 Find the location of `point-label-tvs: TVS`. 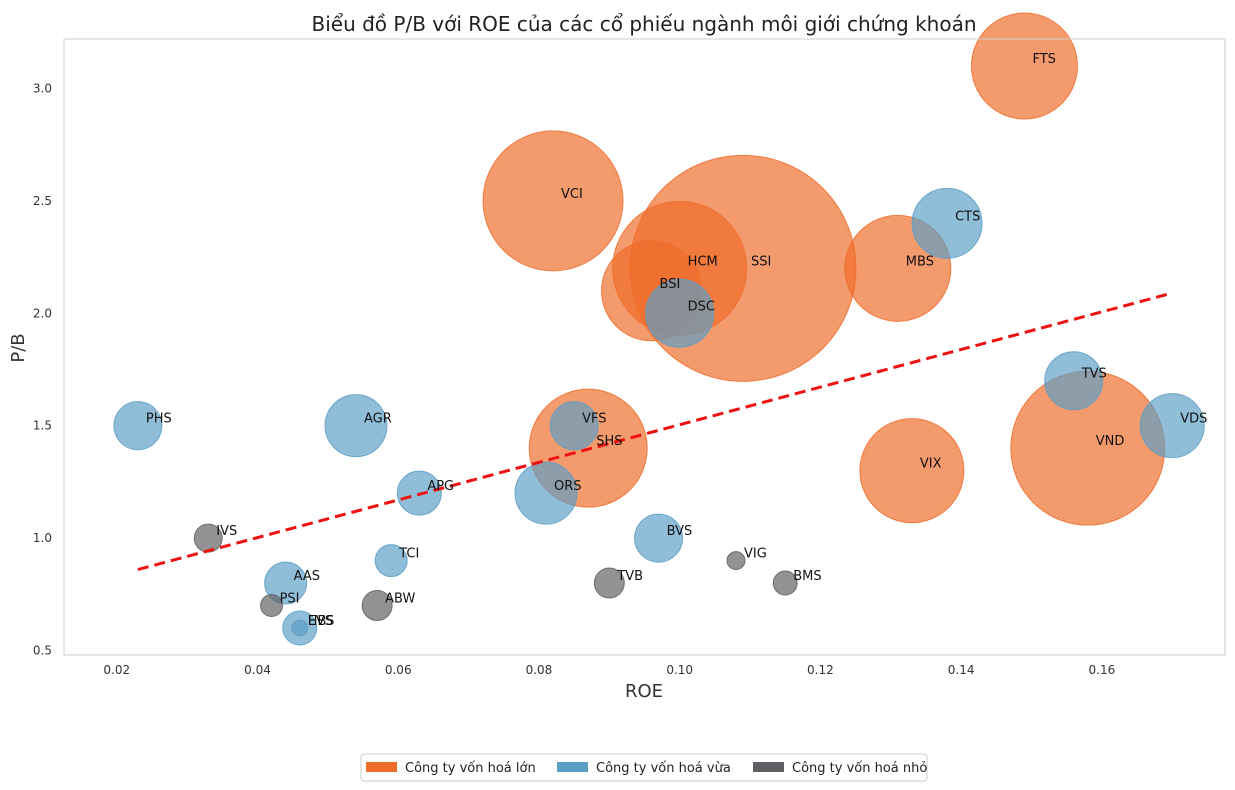

point-label-tvs: TVS is located at coordinates (1094, 374).